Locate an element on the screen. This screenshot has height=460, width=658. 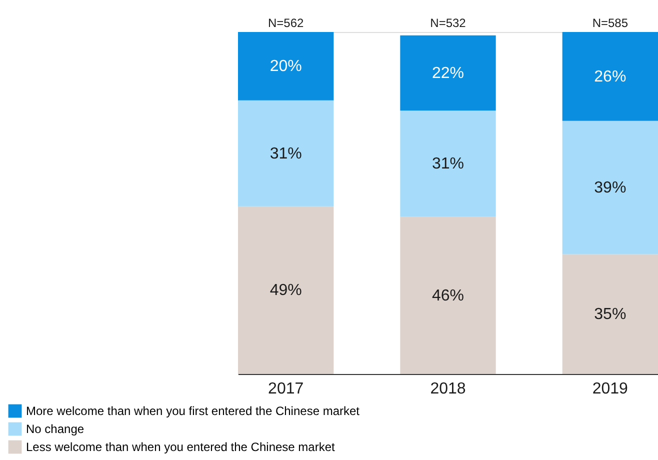
data-label: 46% is located at coordinates (448, 295).